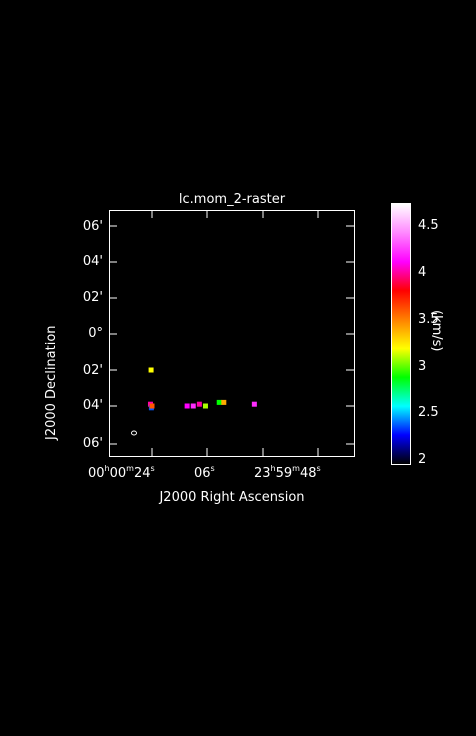 The height and width of the screenshot is (736, 476). I want to click on y-tick-label: 0°, so click(95, 333).